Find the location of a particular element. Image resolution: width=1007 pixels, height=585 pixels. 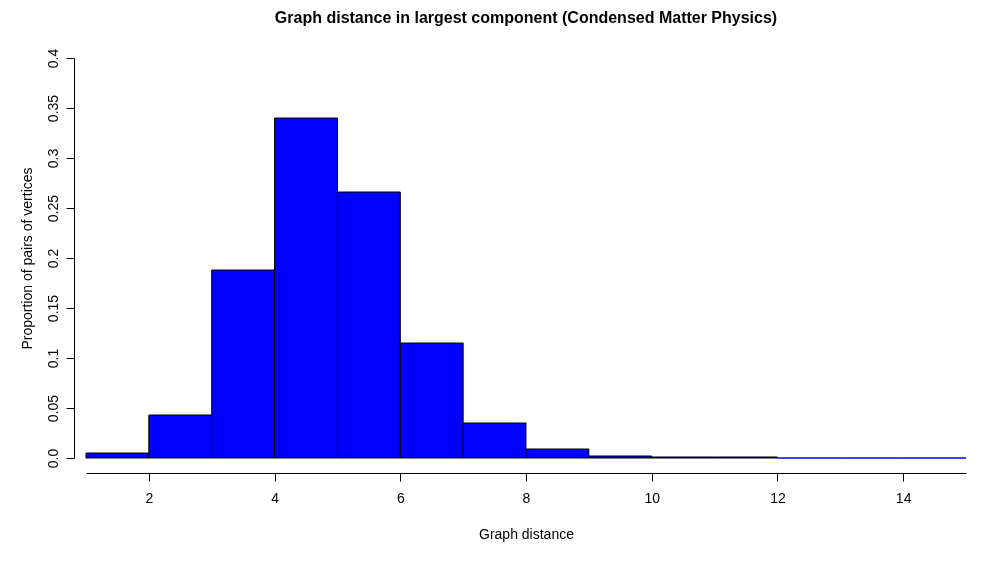

y-tick-label: 0.1 is located at coordinates (52, 358).